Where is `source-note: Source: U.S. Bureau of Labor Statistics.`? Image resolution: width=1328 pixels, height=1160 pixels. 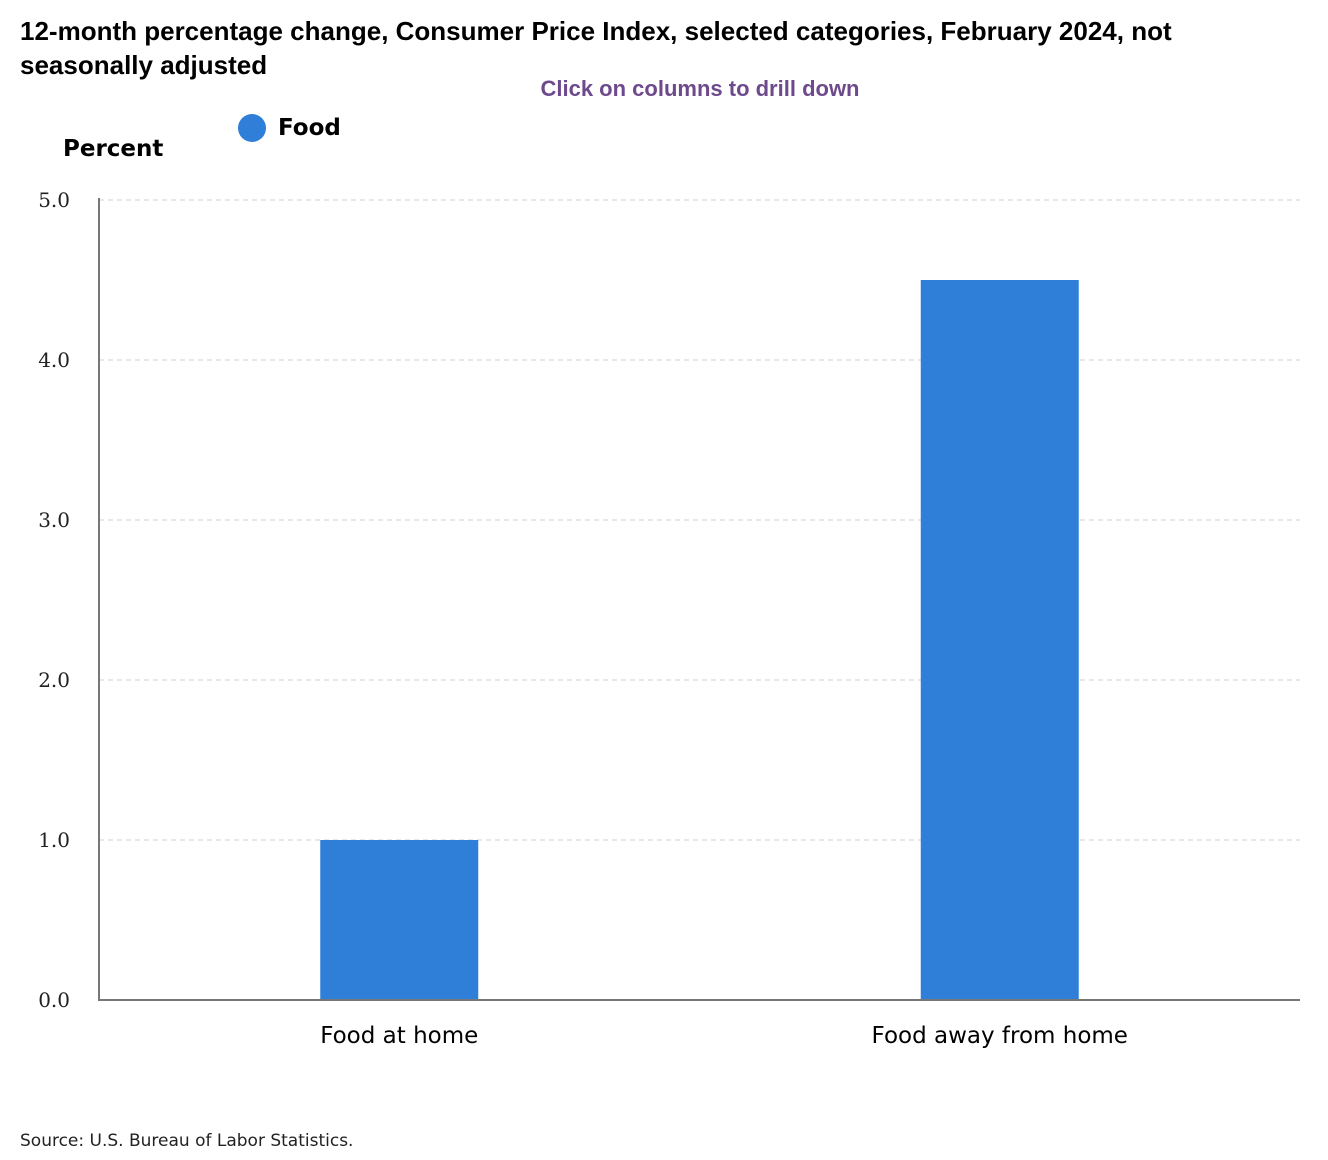 source-note: Source: U.S. Bureau of Labor Statistics. is located at coordinates (187, 1141).